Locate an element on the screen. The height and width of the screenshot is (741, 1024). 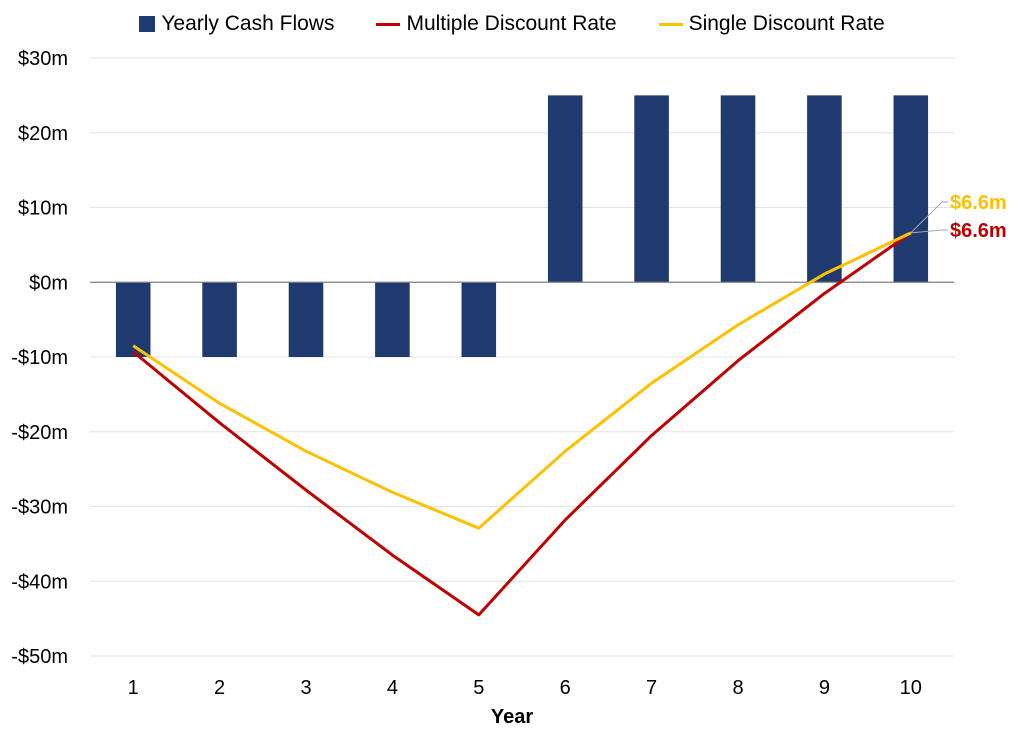
legend-item-yearly-cash-flows: Yearly Cash Flows is located at coordinates (236, 24).